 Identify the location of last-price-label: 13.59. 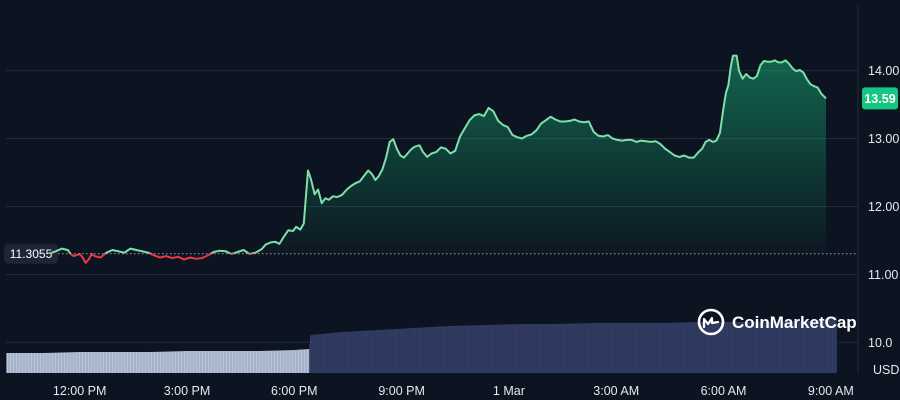
(879, 99).